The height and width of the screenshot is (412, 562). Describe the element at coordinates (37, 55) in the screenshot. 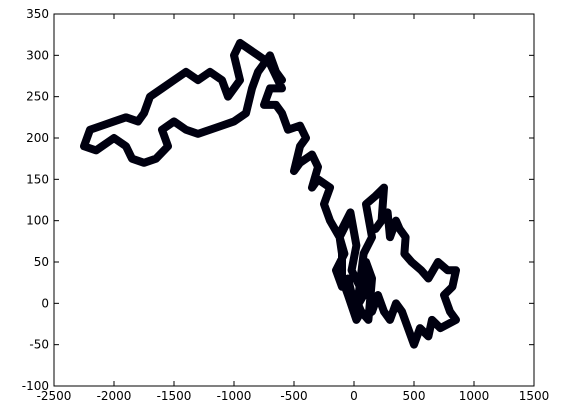

I see `y-tick-label: 300` at that location.